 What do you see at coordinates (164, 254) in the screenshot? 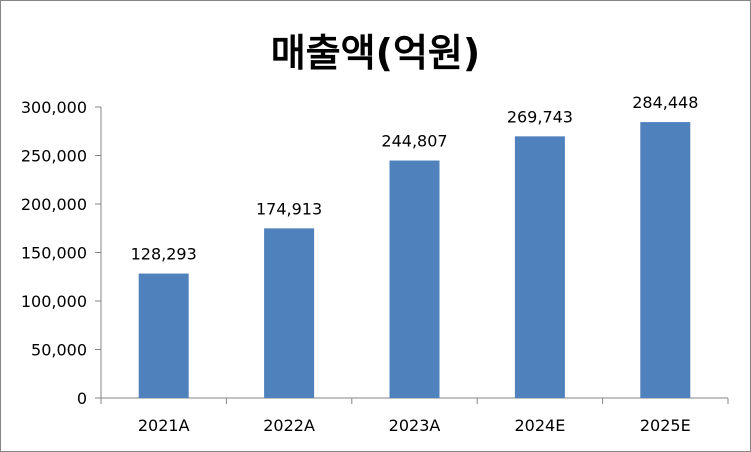
I see `data-label: 128,293` at bounding box center [164, 254].